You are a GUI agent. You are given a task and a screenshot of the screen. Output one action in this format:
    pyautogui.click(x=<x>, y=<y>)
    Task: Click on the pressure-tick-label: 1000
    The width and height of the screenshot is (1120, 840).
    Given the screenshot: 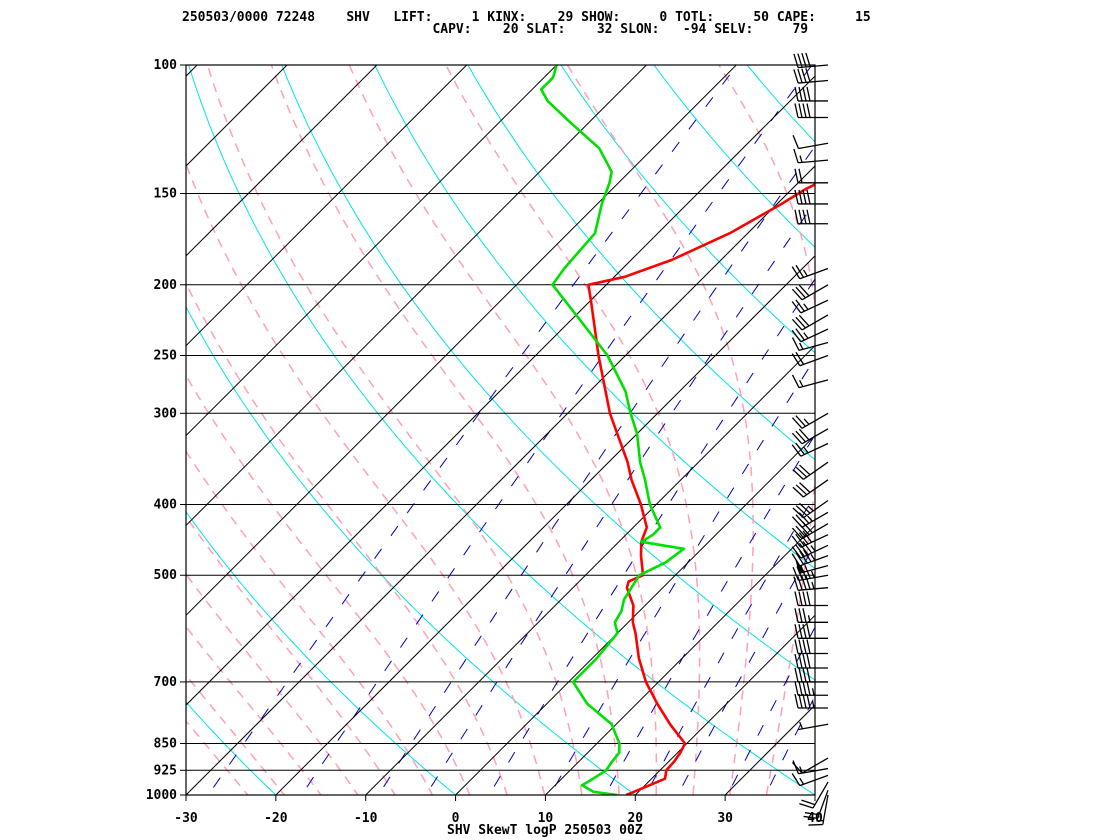 What is the action you would take?
    pyautogui.click(x=161, y=795)
    